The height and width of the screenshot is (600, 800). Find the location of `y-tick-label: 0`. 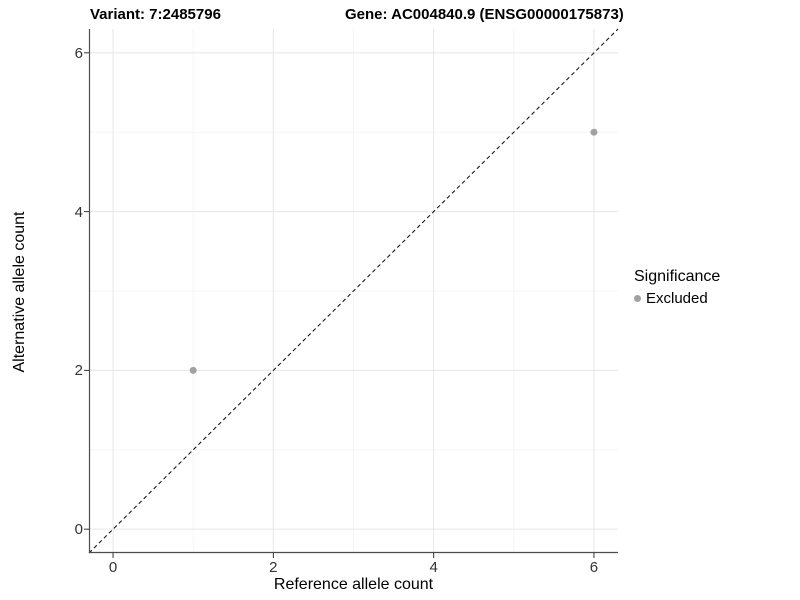

y-tick-label: 0 is located at coordinates (78, 530).